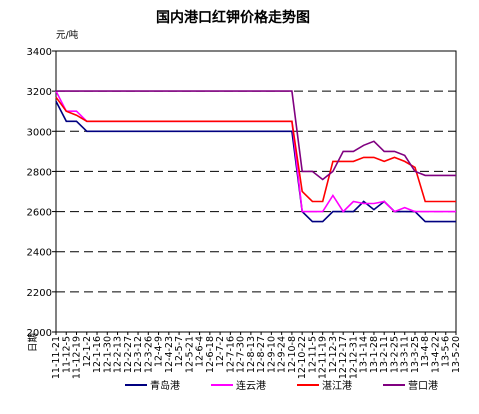 Image resolution: width=479 pixels, height=414 pixels. I want to click on x-tick-label: 13-5-6, so click(446, 351).